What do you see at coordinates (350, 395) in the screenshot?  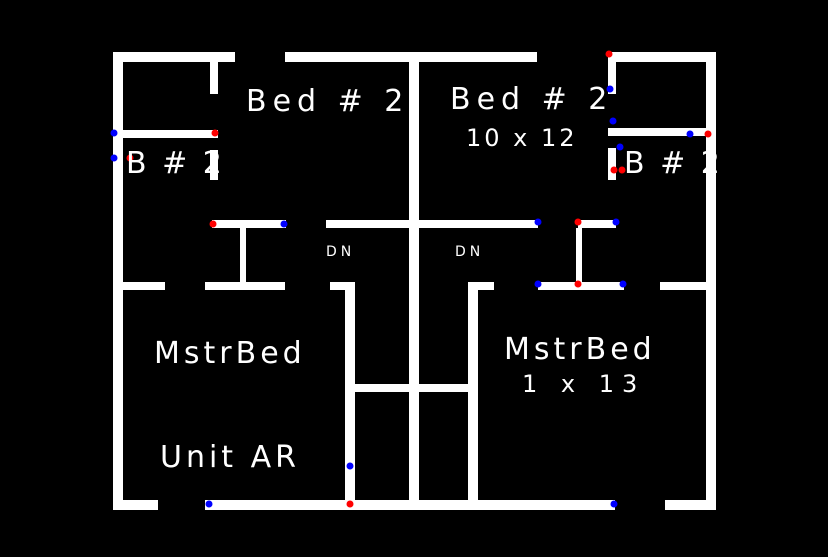 I see `wall-stair-left` at bounding box center [350, 395].